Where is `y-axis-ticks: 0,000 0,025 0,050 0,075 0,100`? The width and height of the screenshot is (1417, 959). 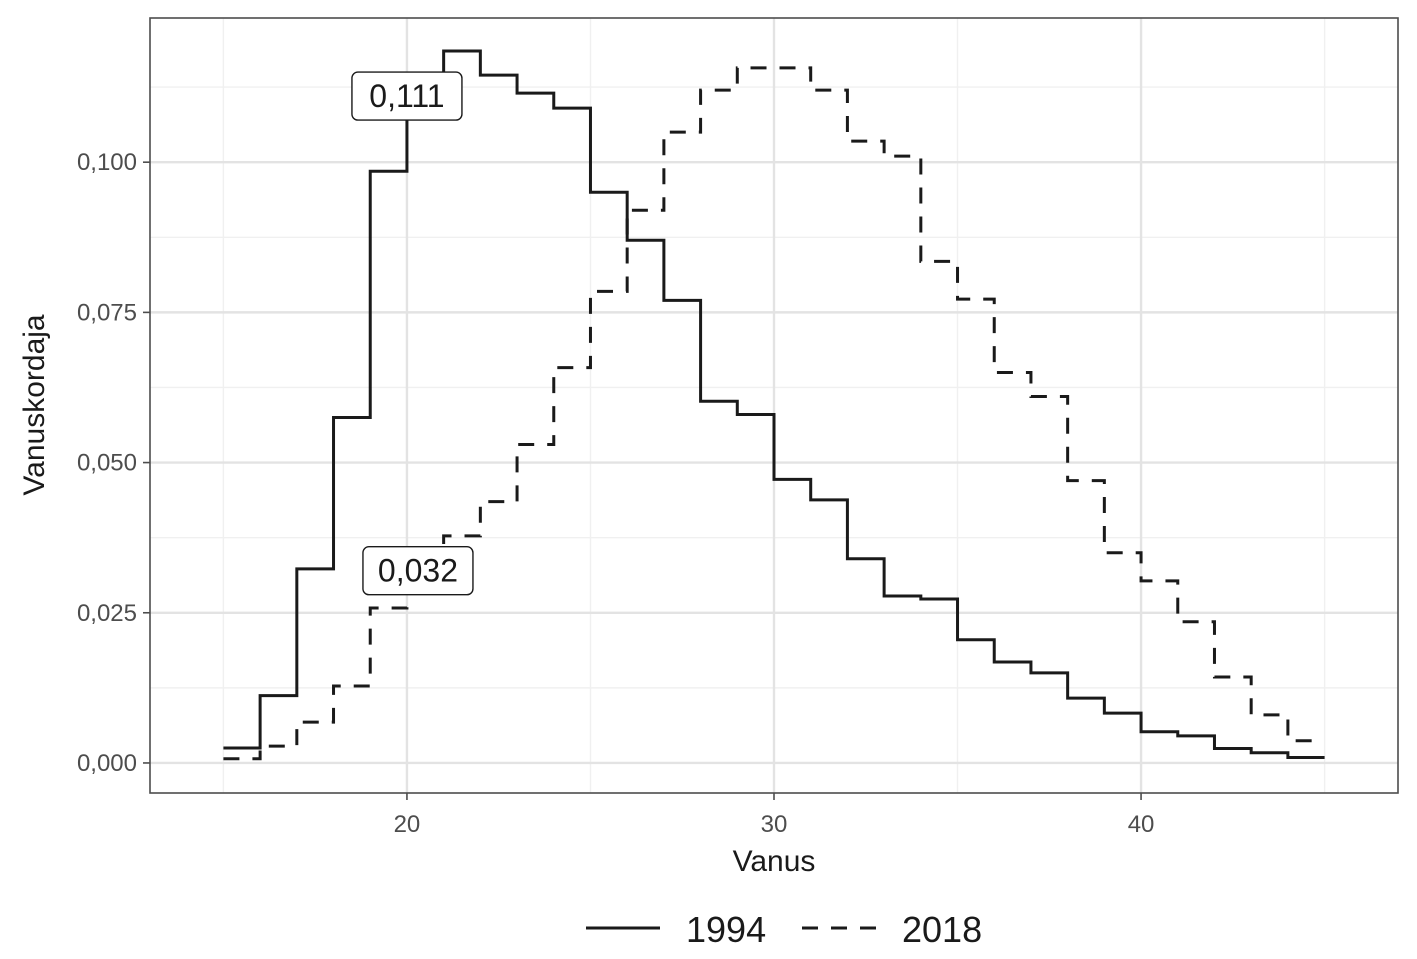
y-axis-ticks: 0,000 0,025 0,050 0,075 0,100 is located at coordinates (113, 463).